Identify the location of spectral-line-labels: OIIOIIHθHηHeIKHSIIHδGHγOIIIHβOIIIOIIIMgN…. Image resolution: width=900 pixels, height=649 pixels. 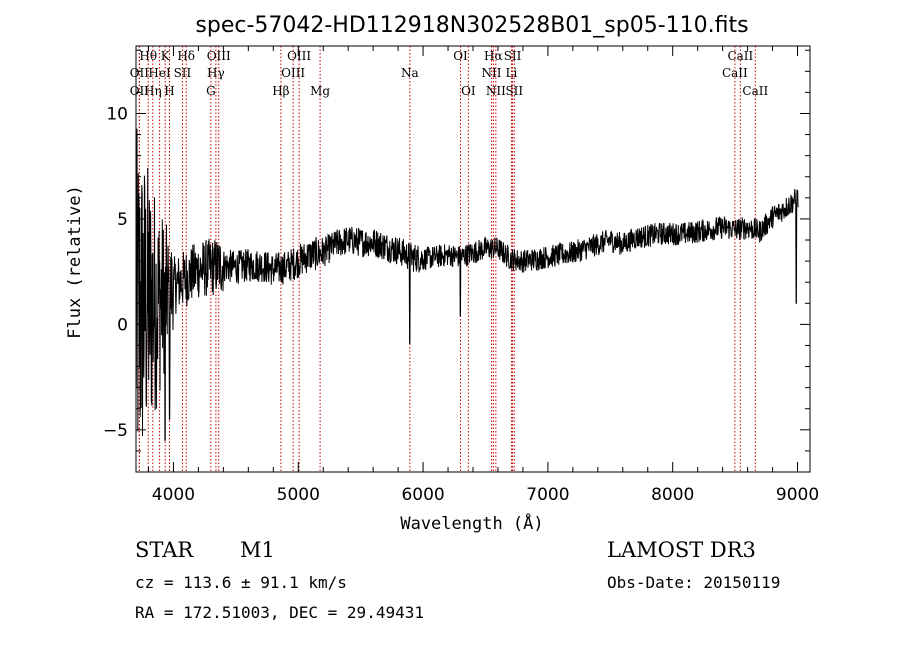
(449, 73).